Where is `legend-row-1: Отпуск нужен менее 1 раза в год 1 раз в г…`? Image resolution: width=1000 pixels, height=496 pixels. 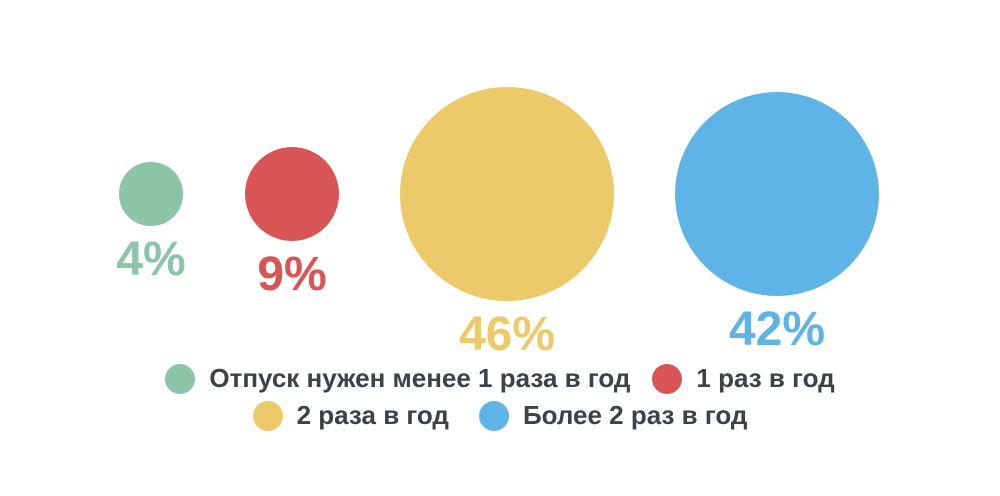
legend-row-1: Отпуск нужен менее 1 раза в год 1 раз в г… is located at coordinates (500, 378).